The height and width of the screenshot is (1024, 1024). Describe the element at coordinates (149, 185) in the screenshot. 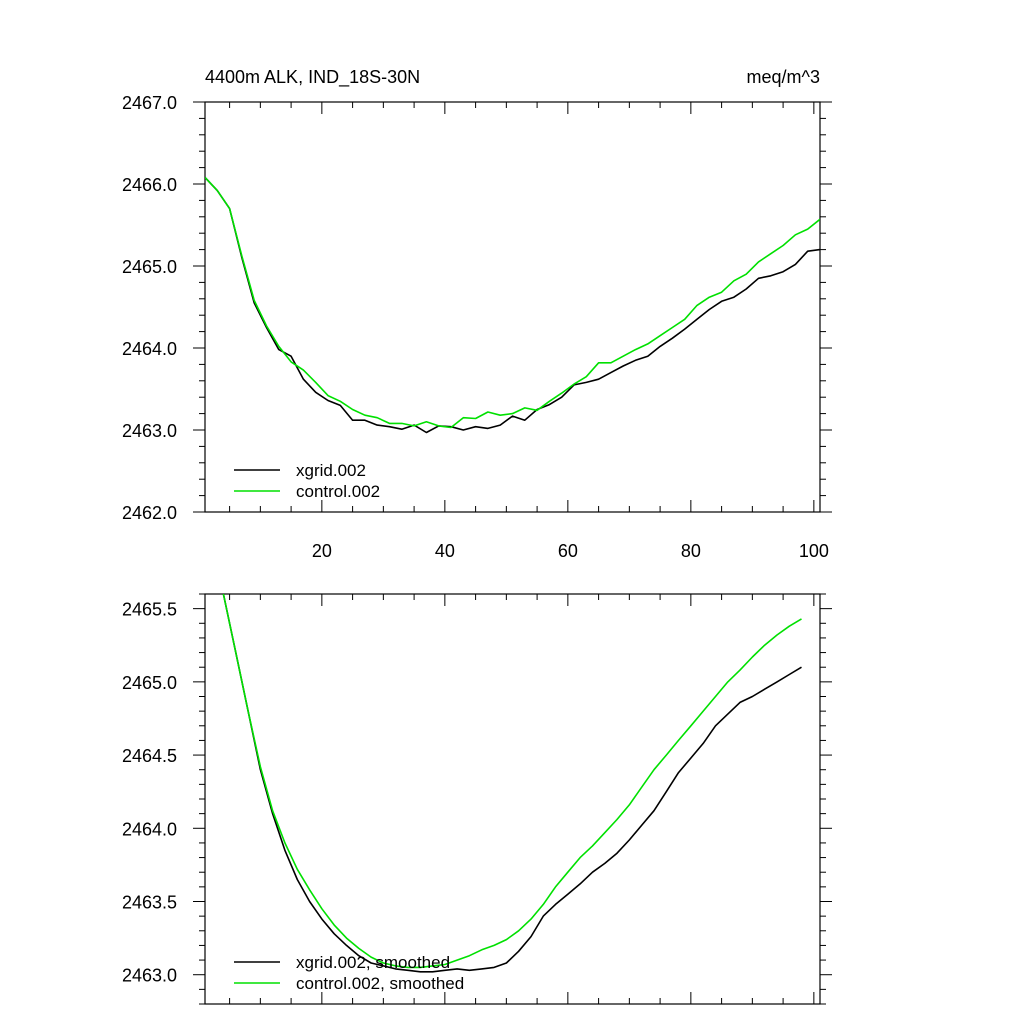

I see `y-tick-label: 2466.0` at that location.